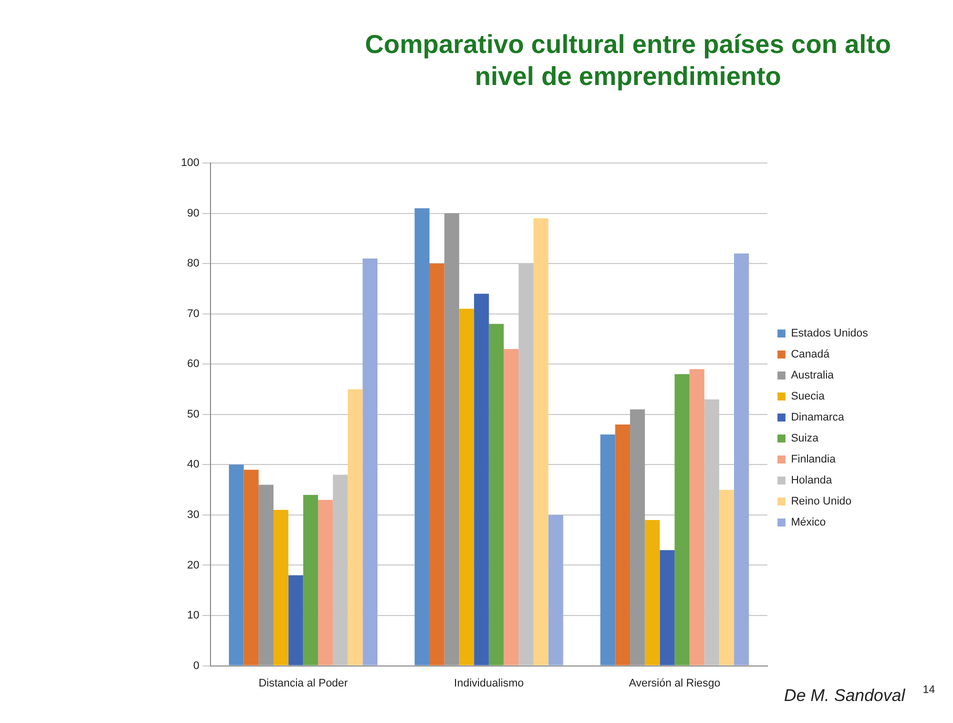  Describe the element at coordinates (193, 364) in the screenshot. I see `y-tick-label: 60` at that location.